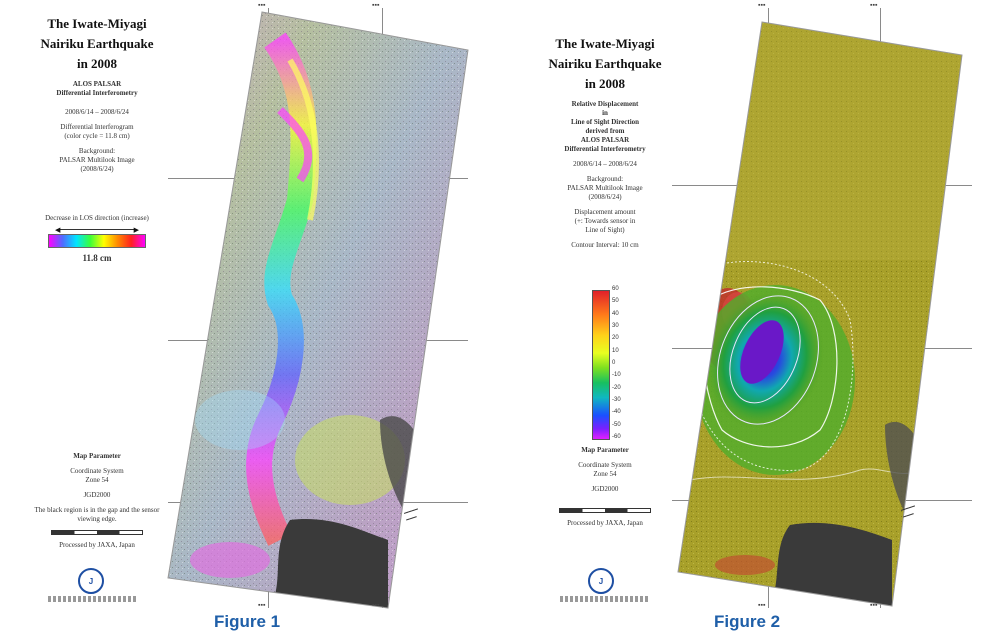 The width and height of the screenshot is (1000, 642). Describe the element at coordinates (605, 149) in the screenshot. I see `figure-2-desc-6: Differential Interferometry` at that location.